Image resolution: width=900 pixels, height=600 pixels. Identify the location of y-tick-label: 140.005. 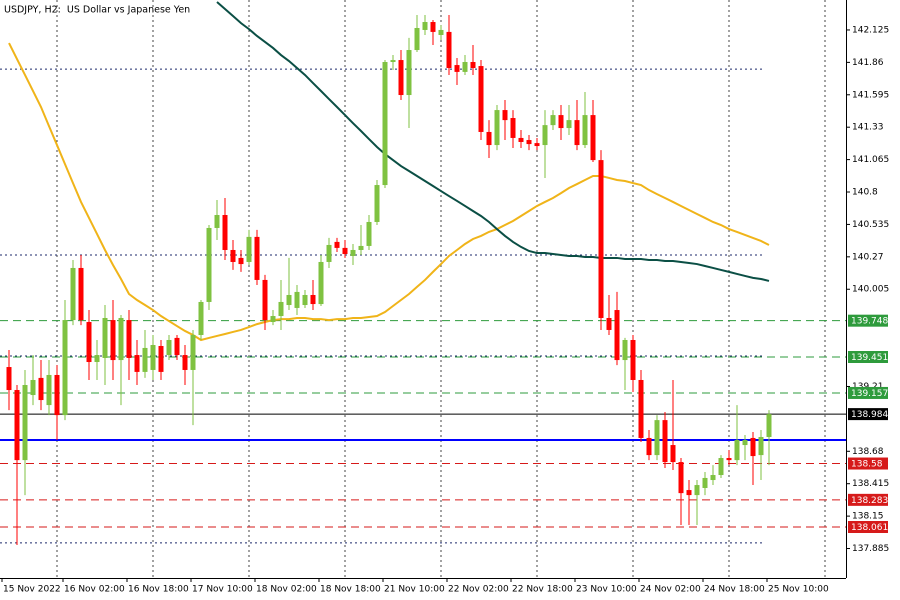
(870, 290).